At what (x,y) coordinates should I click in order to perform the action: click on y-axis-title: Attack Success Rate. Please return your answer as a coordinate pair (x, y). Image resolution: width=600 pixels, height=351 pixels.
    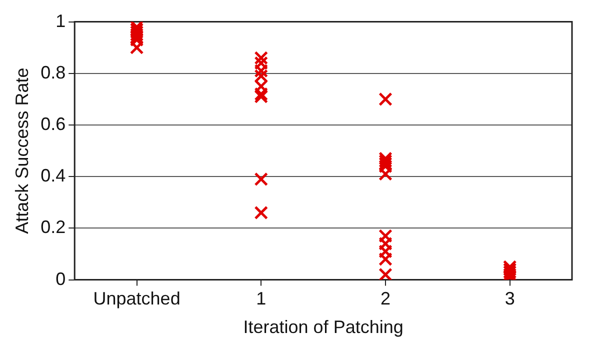
    Looking at the image, I should click on (22, 151).